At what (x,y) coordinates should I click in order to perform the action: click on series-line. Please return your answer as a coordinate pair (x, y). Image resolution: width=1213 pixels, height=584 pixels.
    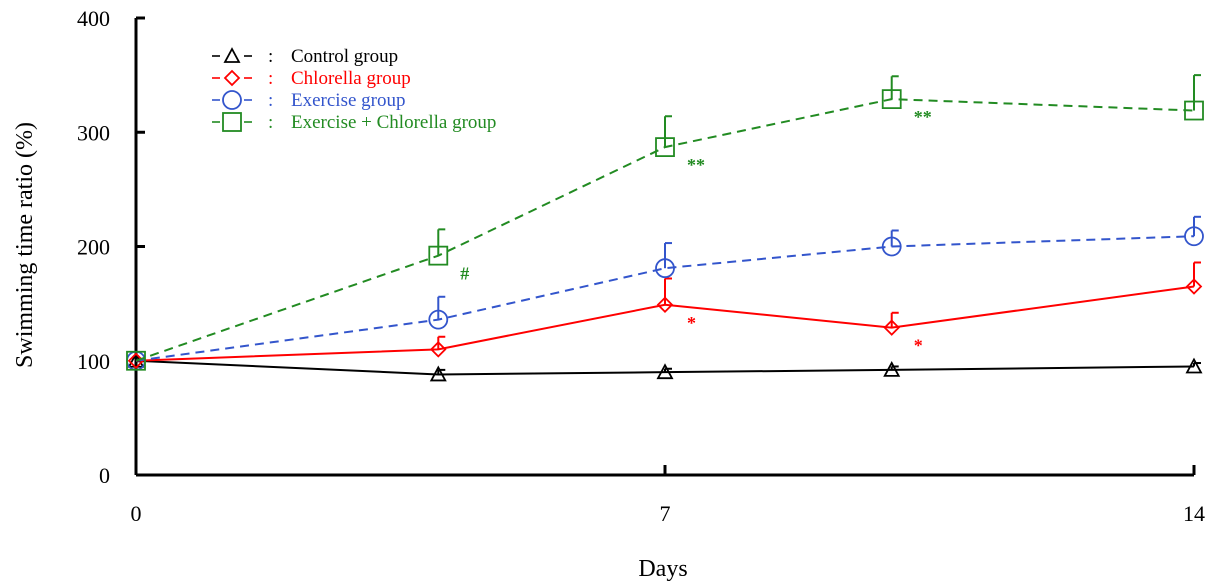
    Looking at the image, I should click on (665, 367).